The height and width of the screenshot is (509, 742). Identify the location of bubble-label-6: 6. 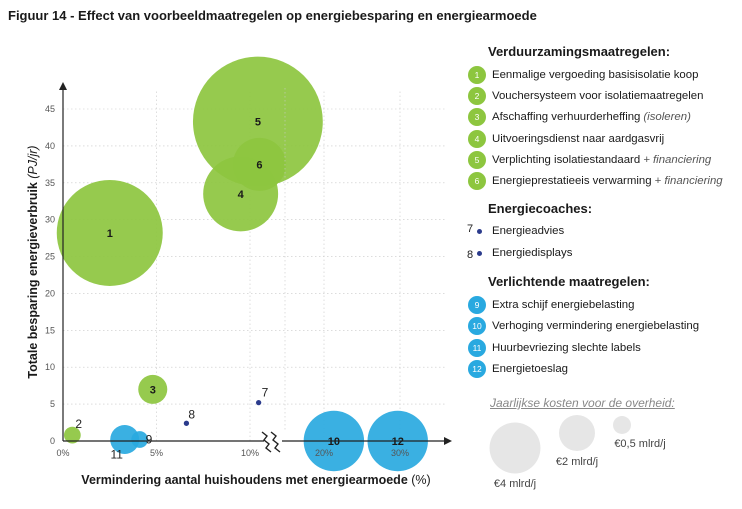
(259, 165).